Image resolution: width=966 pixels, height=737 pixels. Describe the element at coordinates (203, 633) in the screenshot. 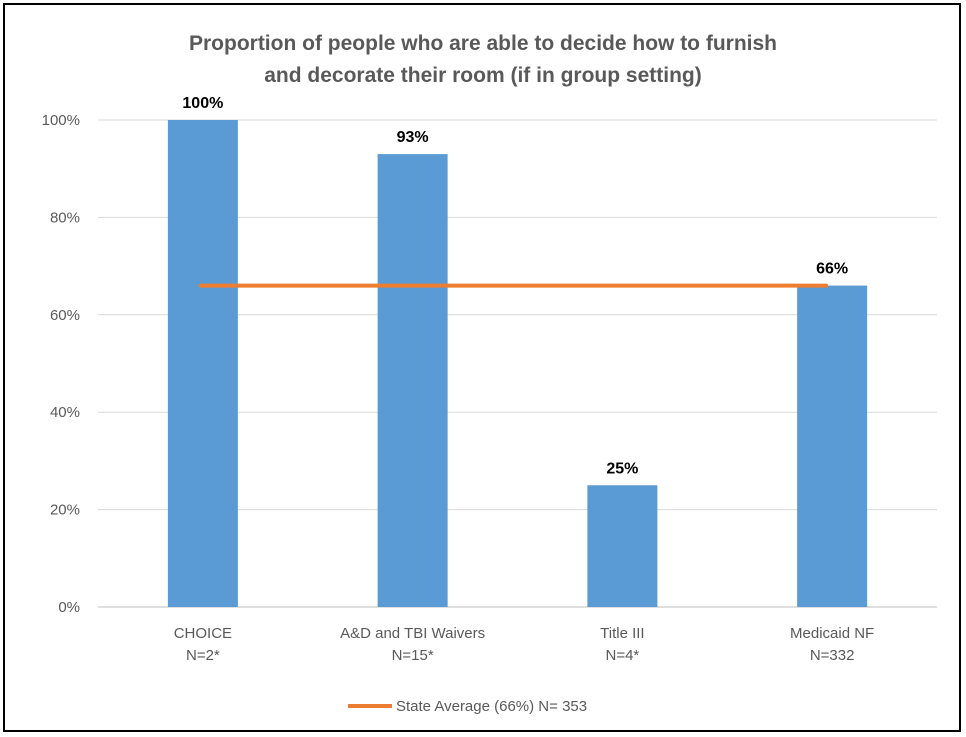

I see `x-tick-label-0-line-0: CHOICE` at that location.